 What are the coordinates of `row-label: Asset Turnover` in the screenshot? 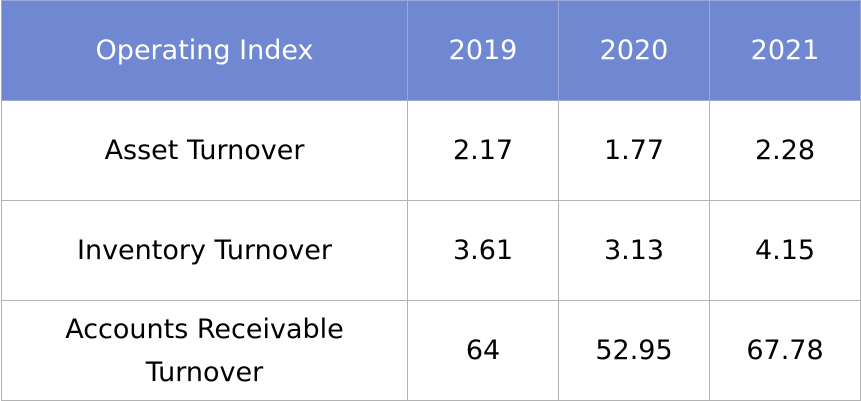 It's located at (204, 150).